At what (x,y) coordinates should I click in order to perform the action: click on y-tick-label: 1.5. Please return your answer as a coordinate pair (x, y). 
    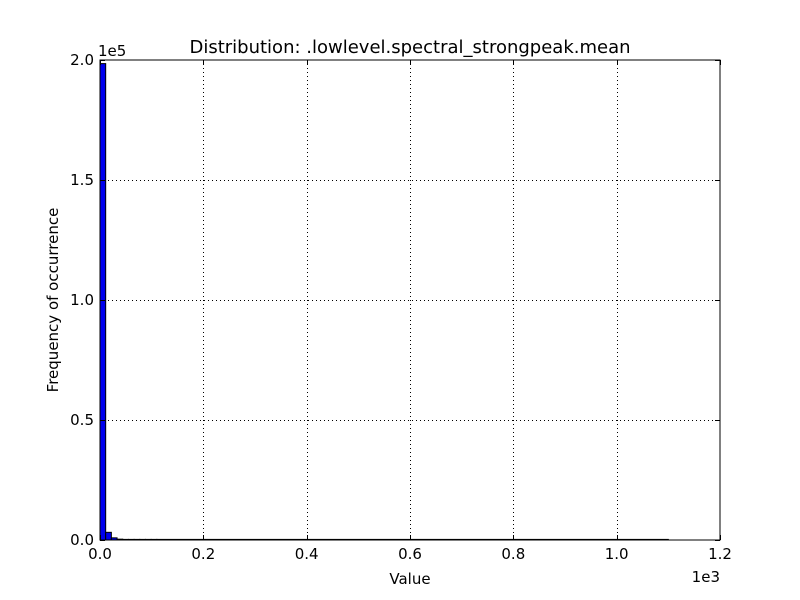
    Looking at the image, I should click on (82, 180).